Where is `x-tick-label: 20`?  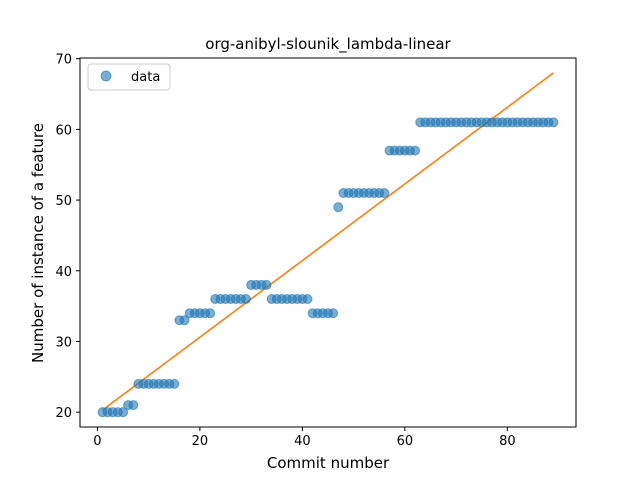
x-tick-label: 20 is located at coordinates (200, 441).